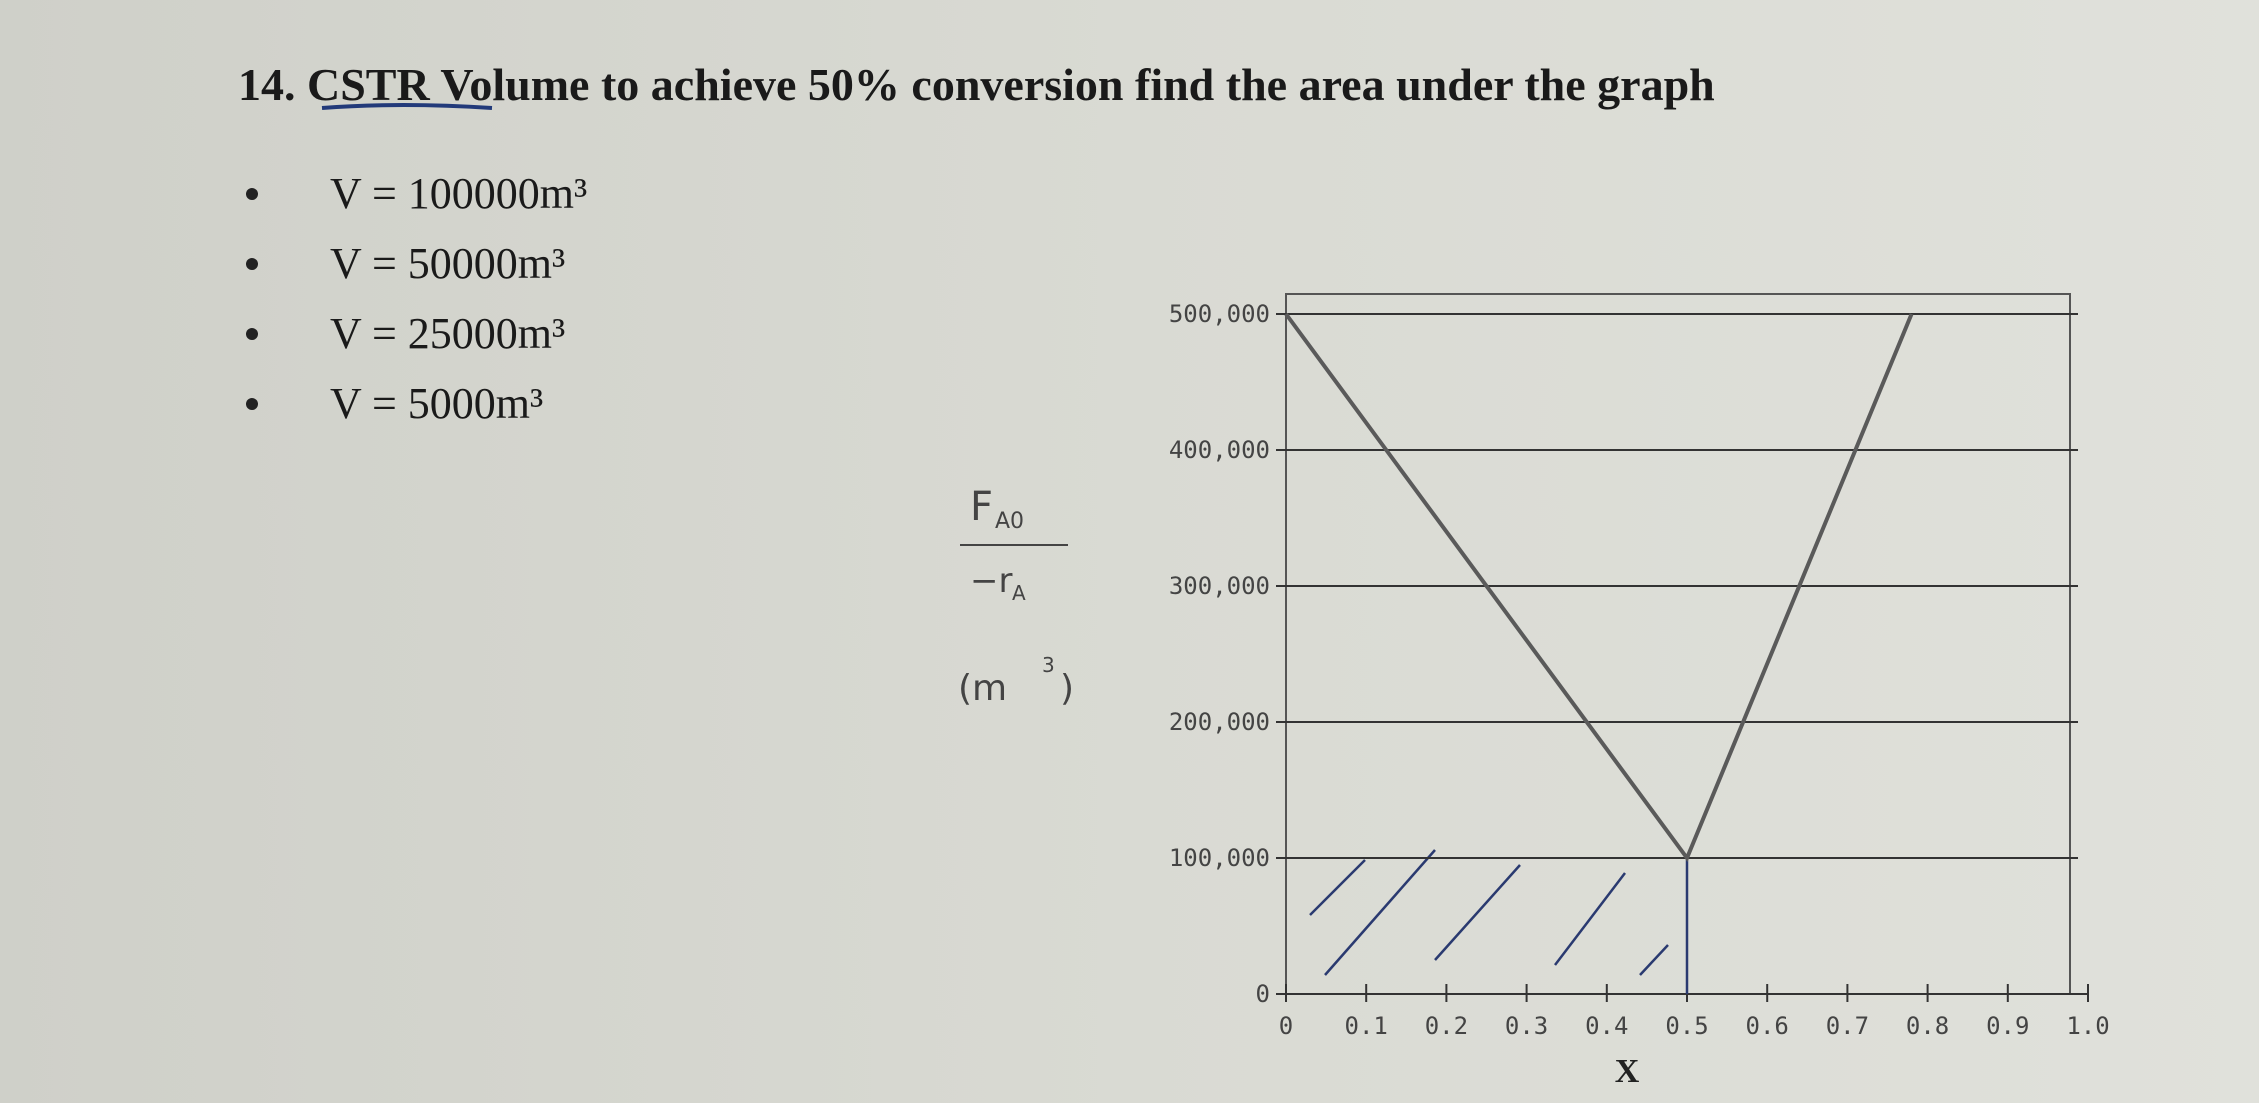 Image resolution: width=2259 pixels, height=1103 pixels. Describe the element at coordinates (436, 403) in the screenshot. I see `option: V = 5000m³` at that location.